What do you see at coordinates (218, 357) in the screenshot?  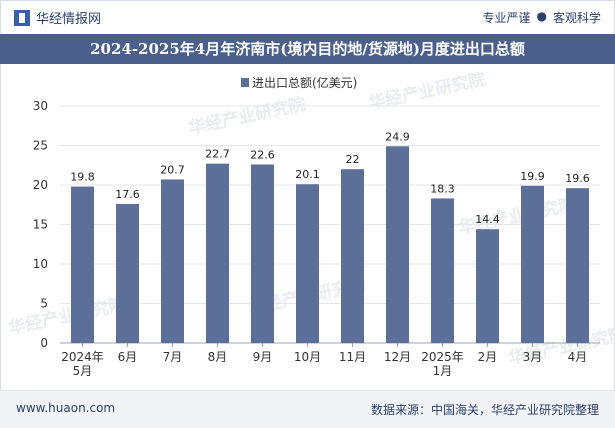 I see `x-tick-label: 8月` at bounding box center [218, 357].